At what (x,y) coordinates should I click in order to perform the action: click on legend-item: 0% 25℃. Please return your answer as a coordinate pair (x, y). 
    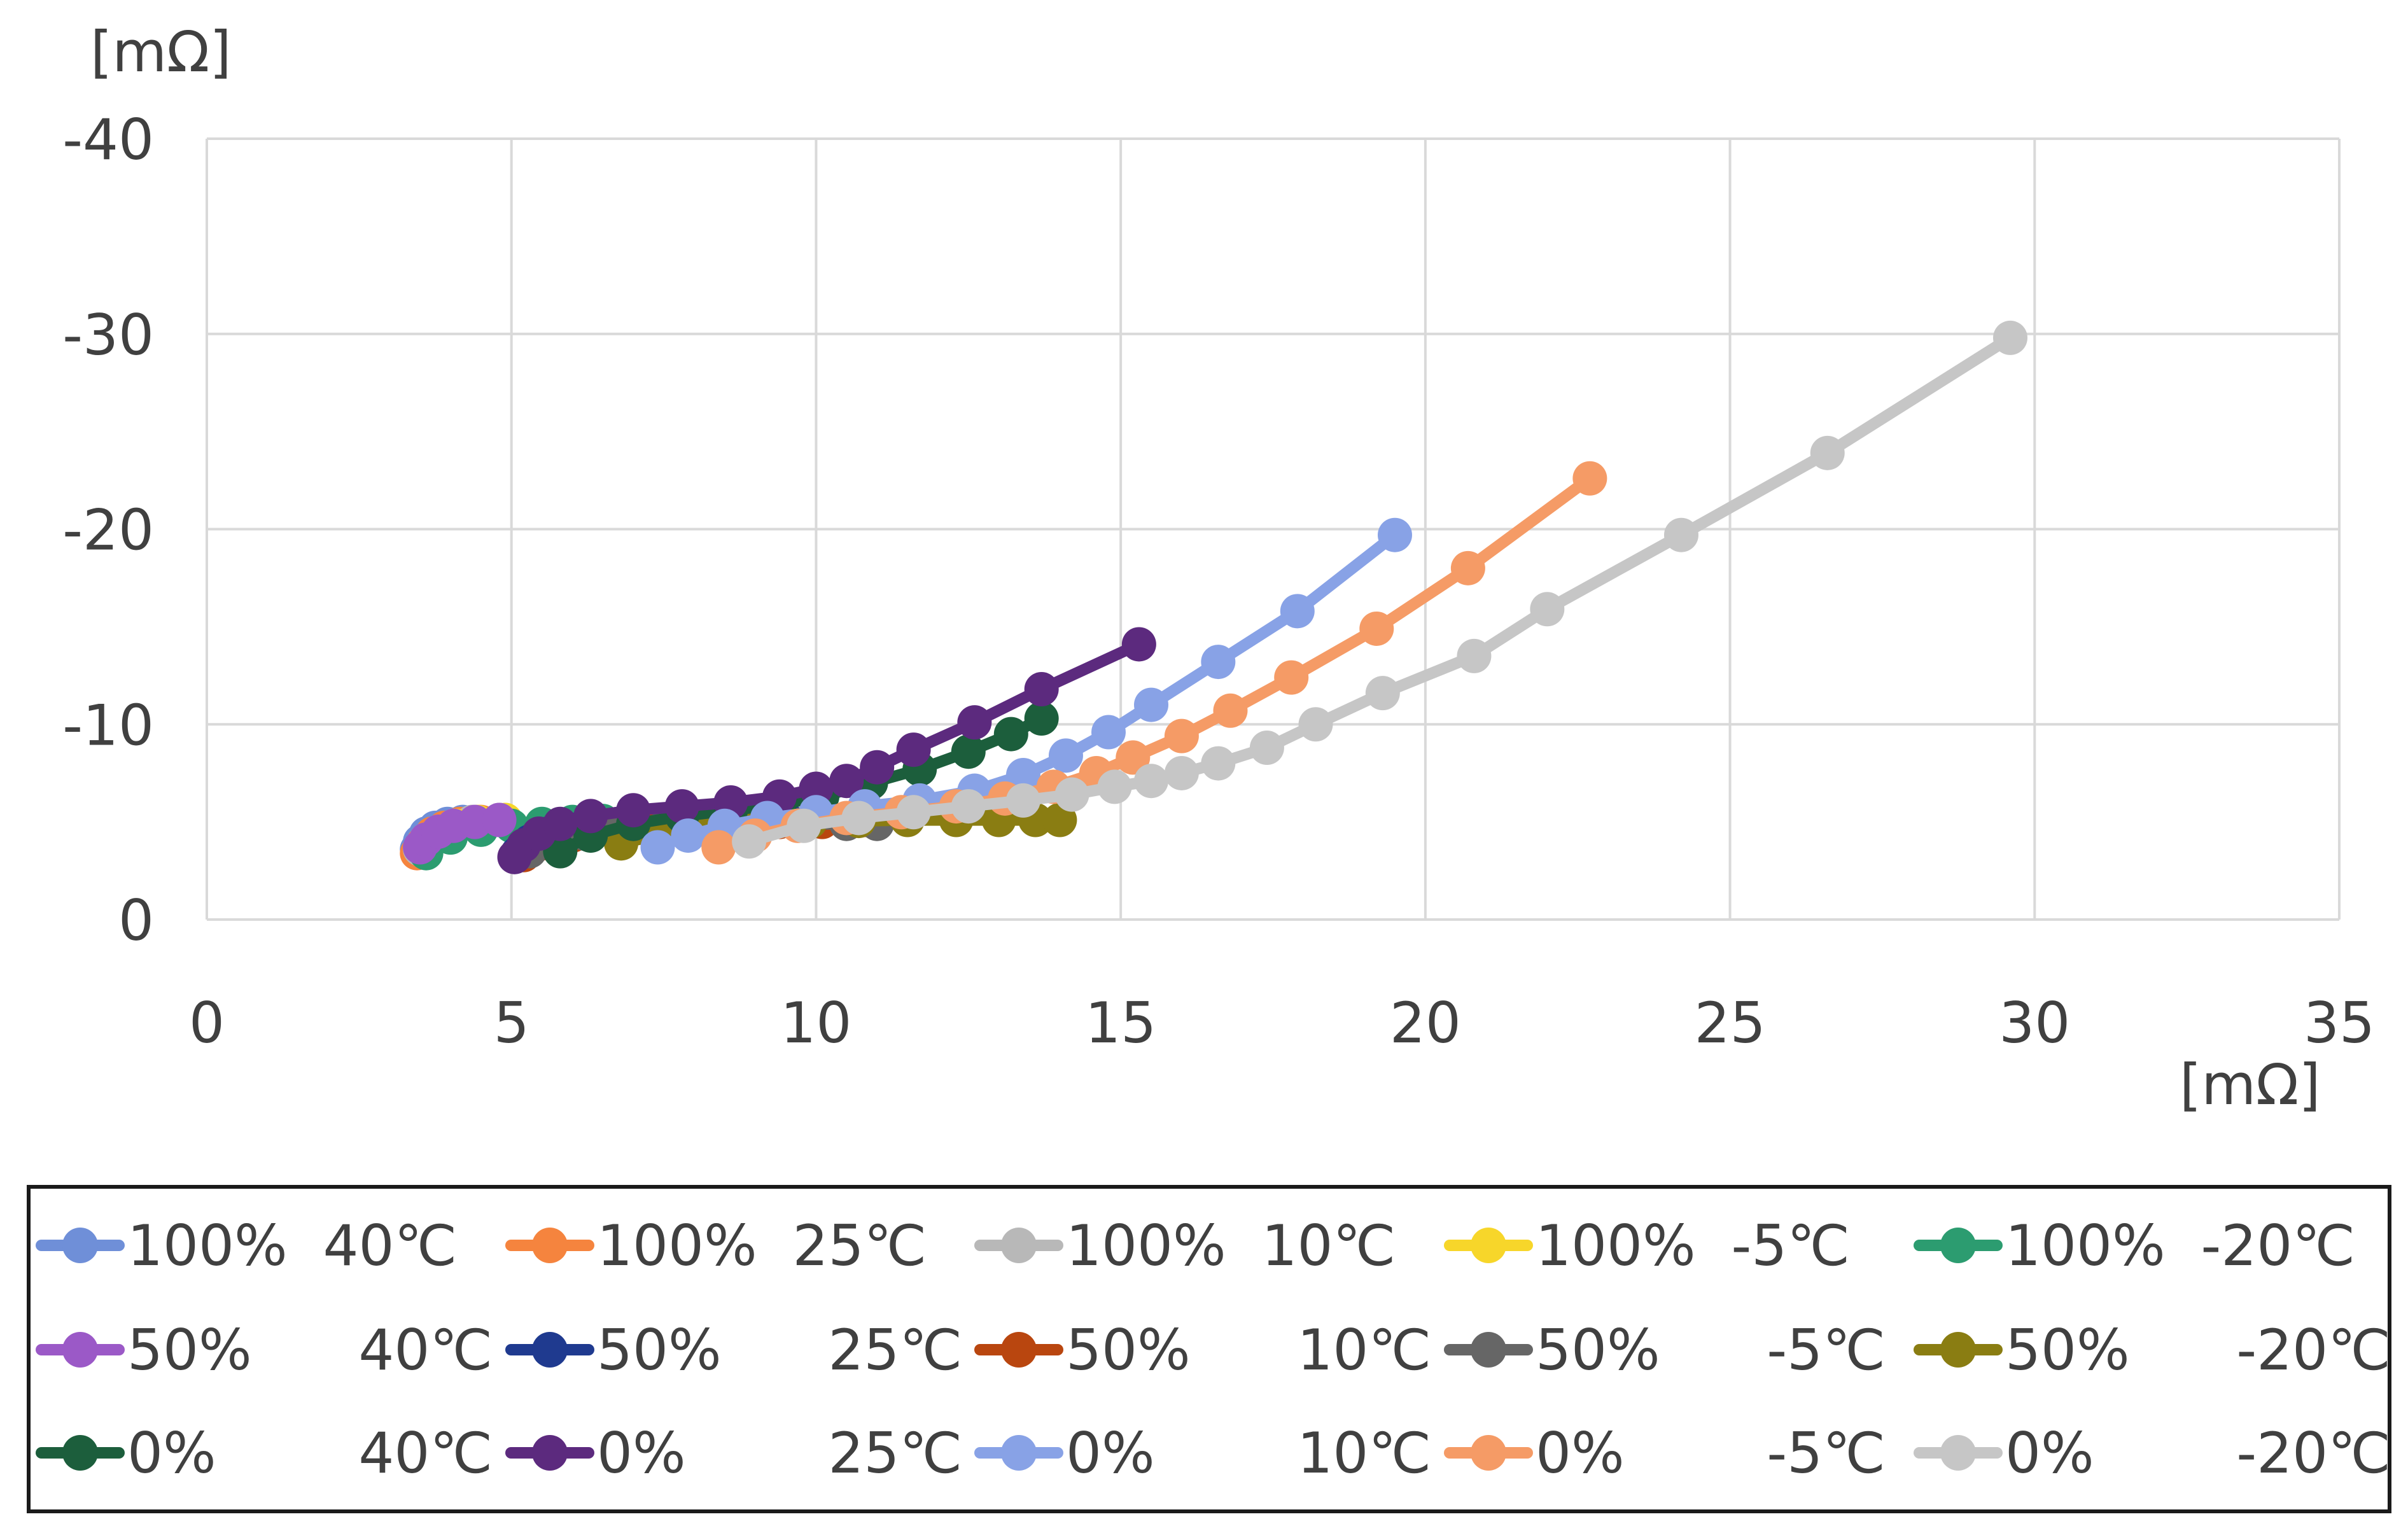
    Looking at the image, I should click on (733, 1453).